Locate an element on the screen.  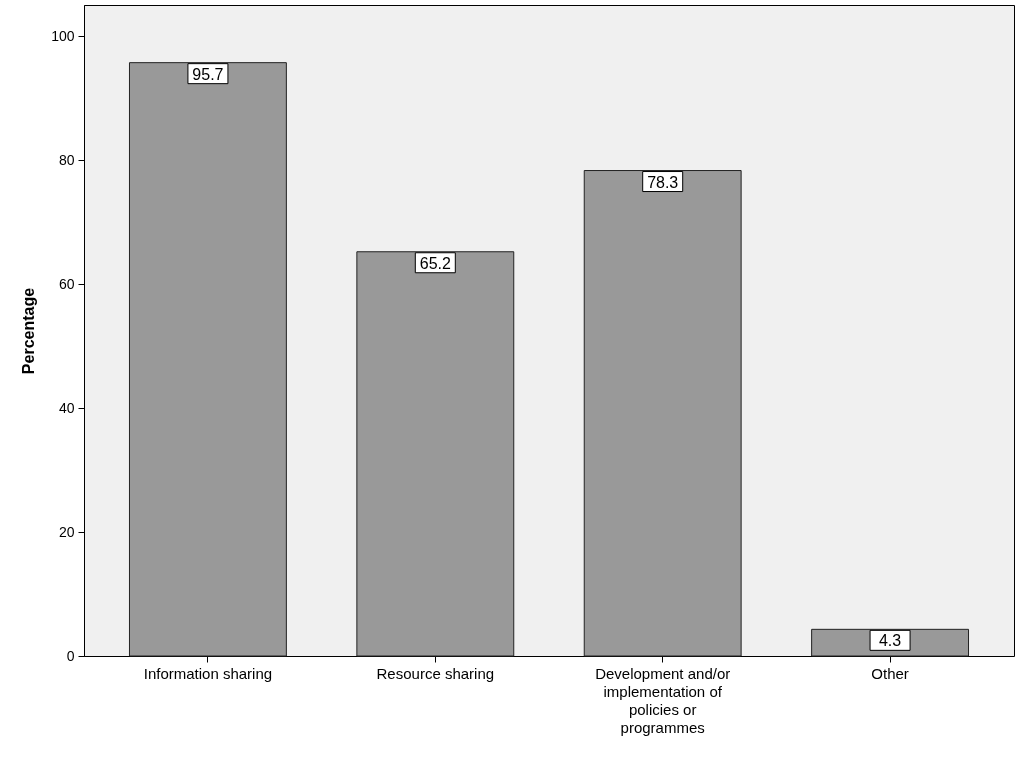
data-label: 95.7 is located at coordinates (208, 74).